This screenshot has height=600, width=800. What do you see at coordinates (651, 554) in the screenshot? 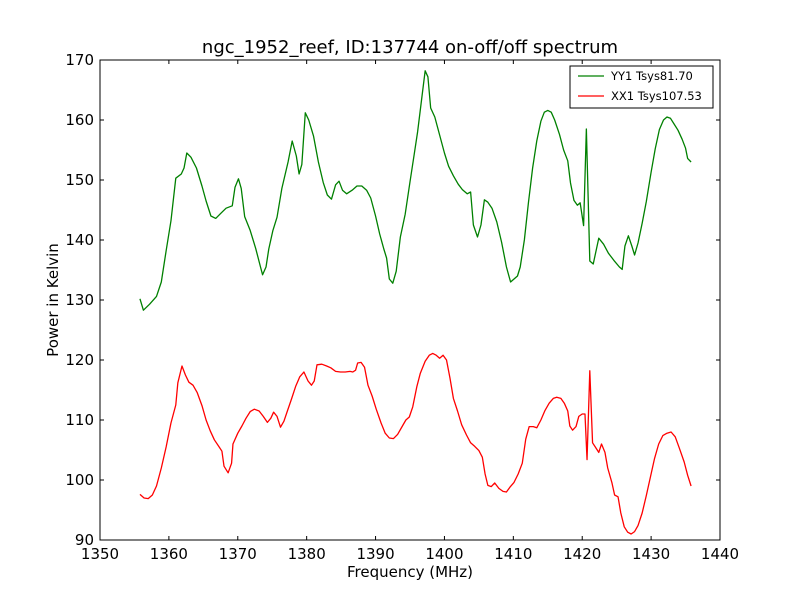
I see `x-tick-label: 1430` at bounding box center [651, 554].